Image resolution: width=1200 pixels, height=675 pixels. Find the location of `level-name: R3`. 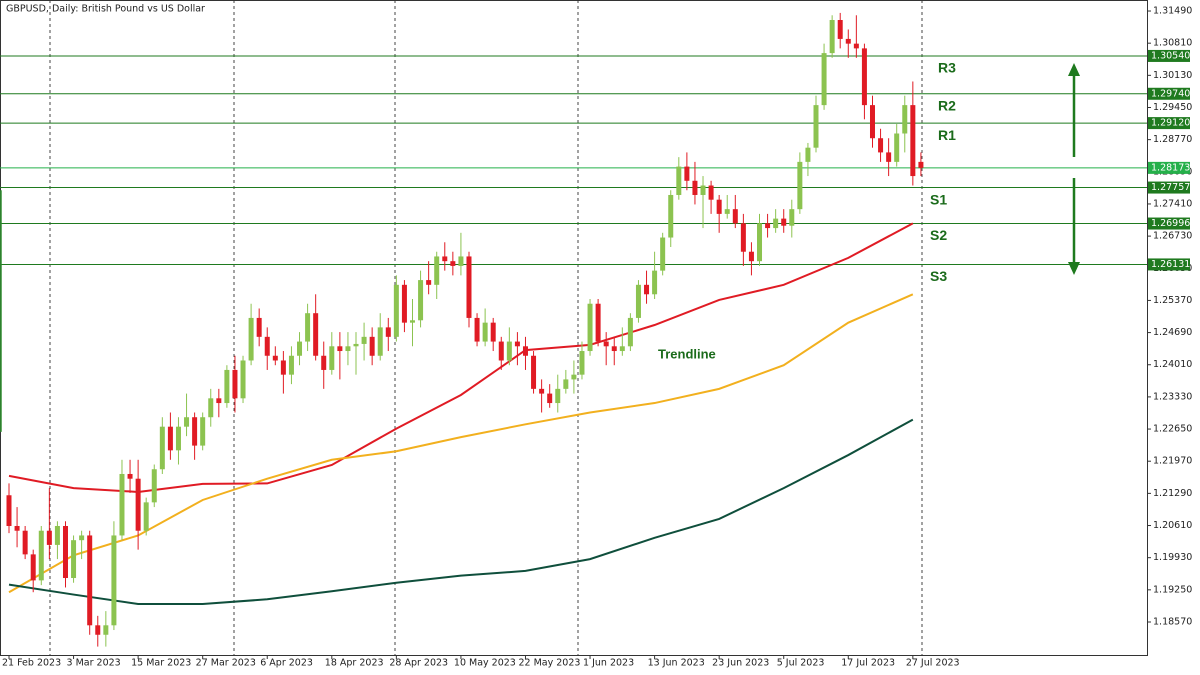

level-name: R3 is located at coordinates (947, 68).